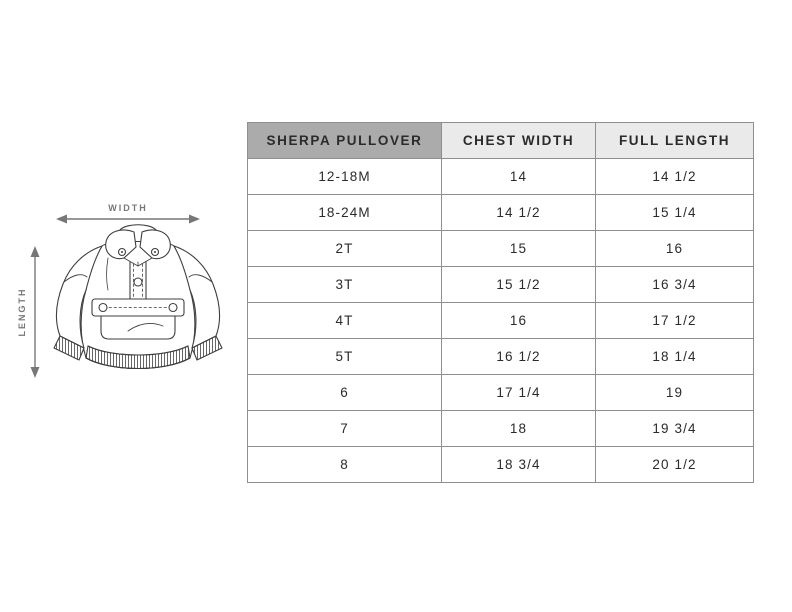 Image resolution: width=792 pixels, height=612 pixels. What do you see at coordinates (518, 320) in the screenshot?
I see `chest-width-cell: 16` at bounding box center [518, 320].